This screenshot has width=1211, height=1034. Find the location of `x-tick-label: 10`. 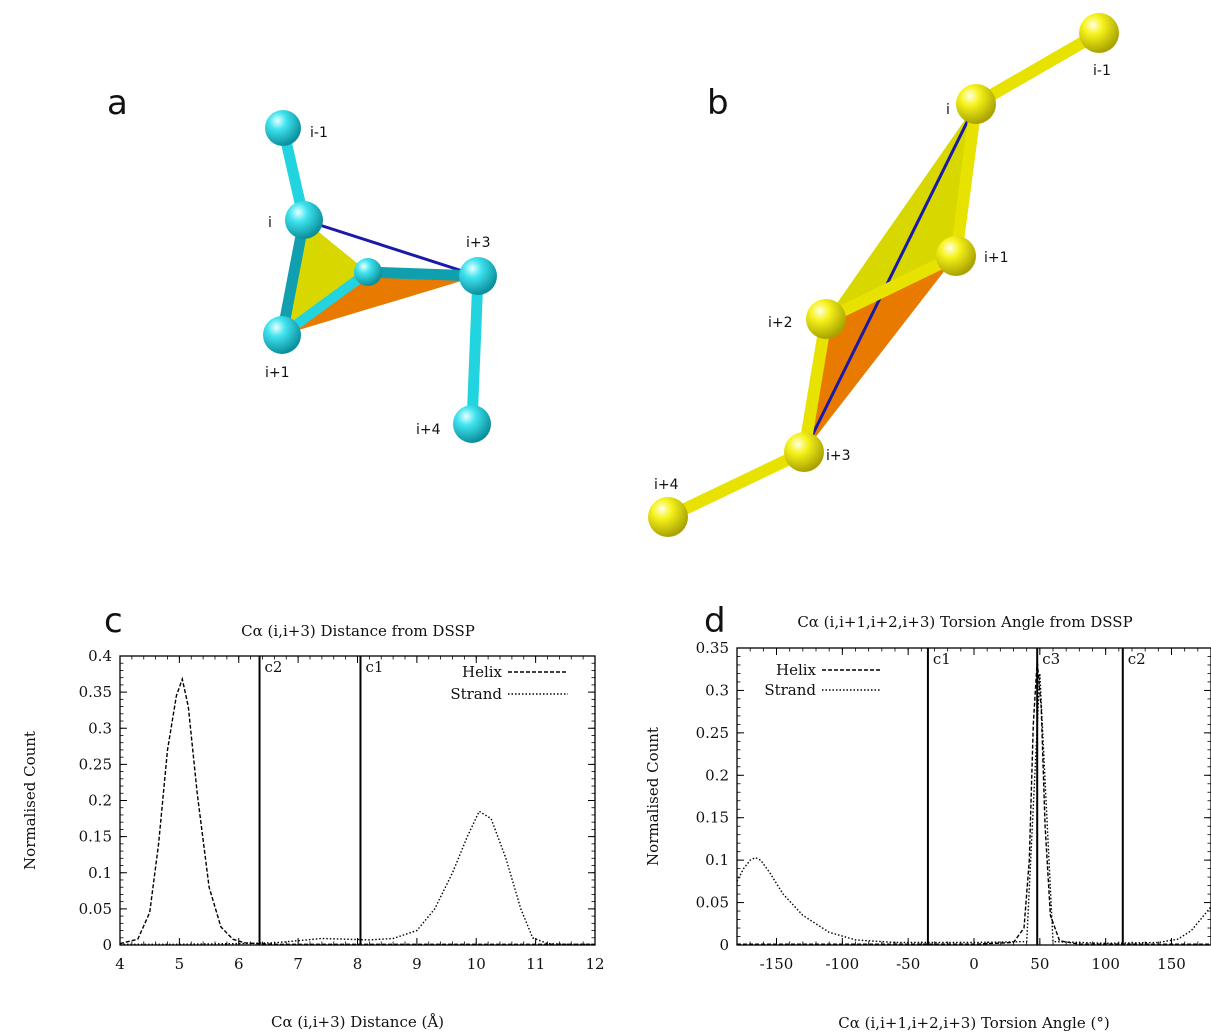

x-tick-label: 10 is located at coordinates (476, 964).